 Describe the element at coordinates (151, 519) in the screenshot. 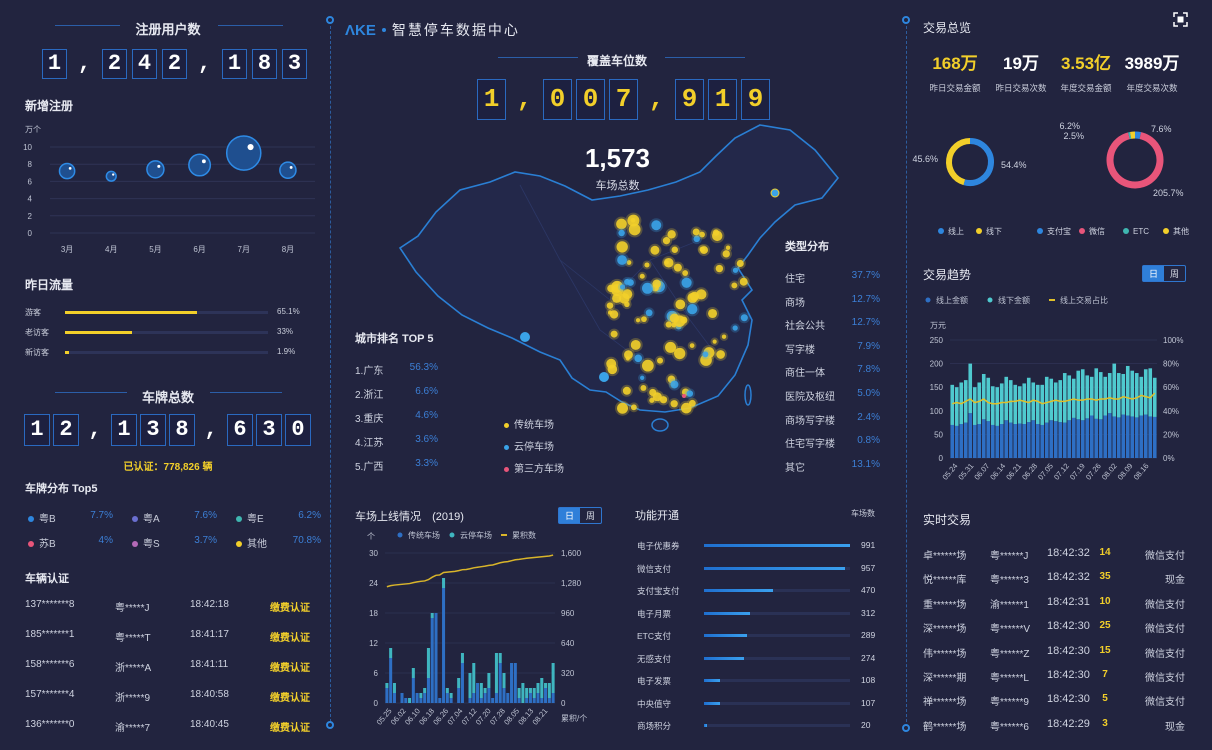

I see `plate-label: 粤A` at that location.